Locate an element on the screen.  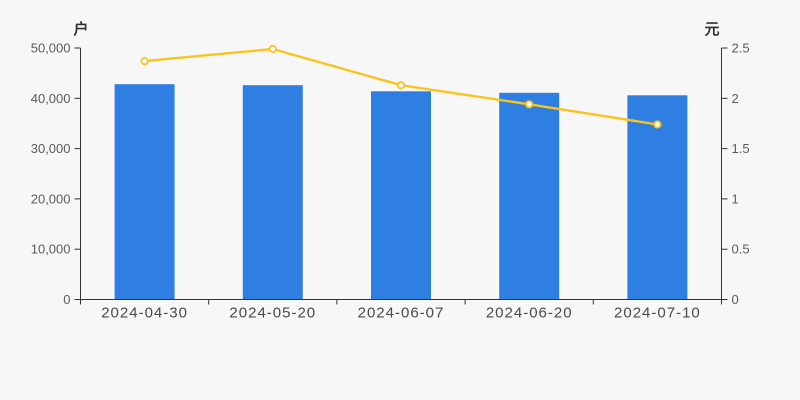
right-axis-tick-label: 1.5 is located at coordinates (741, 148).